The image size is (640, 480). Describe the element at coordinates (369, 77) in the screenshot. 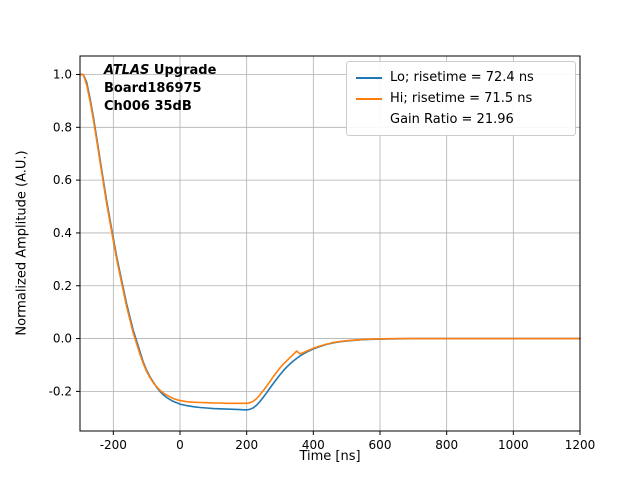

I see `legend-swatch-lo` at that location.